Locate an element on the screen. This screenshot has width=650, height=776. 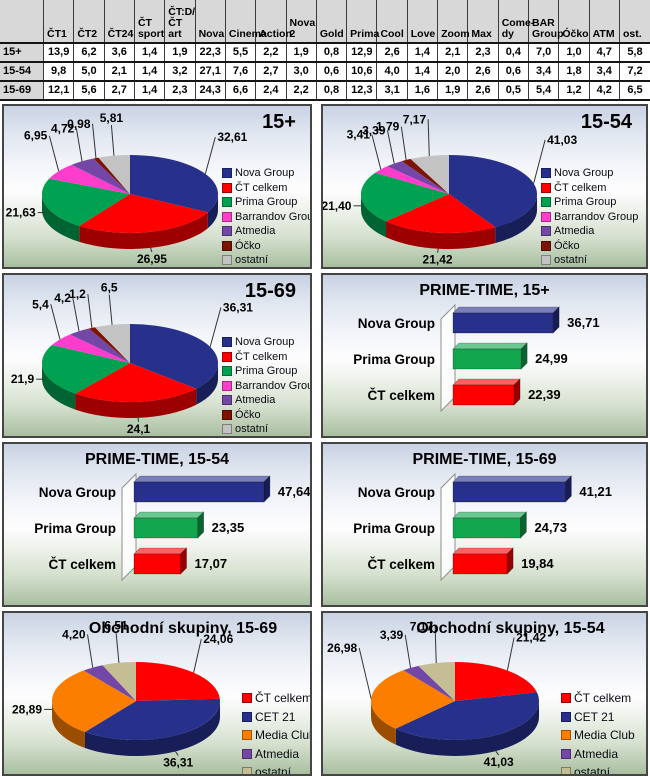
legend-label: Óčko is located at coordinates (248, 245).